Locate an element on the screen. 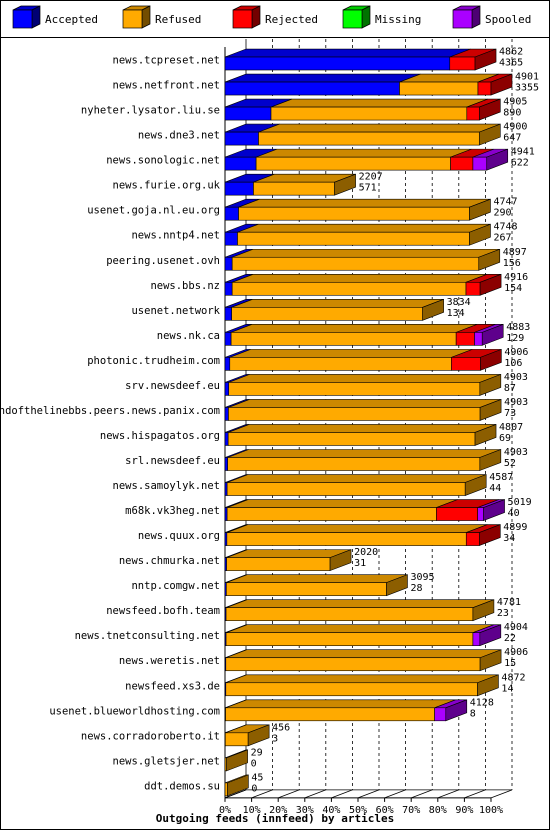 This screenshot has height=830, width=550. x-tick-label: 70% is located at coordinates (411, 810).